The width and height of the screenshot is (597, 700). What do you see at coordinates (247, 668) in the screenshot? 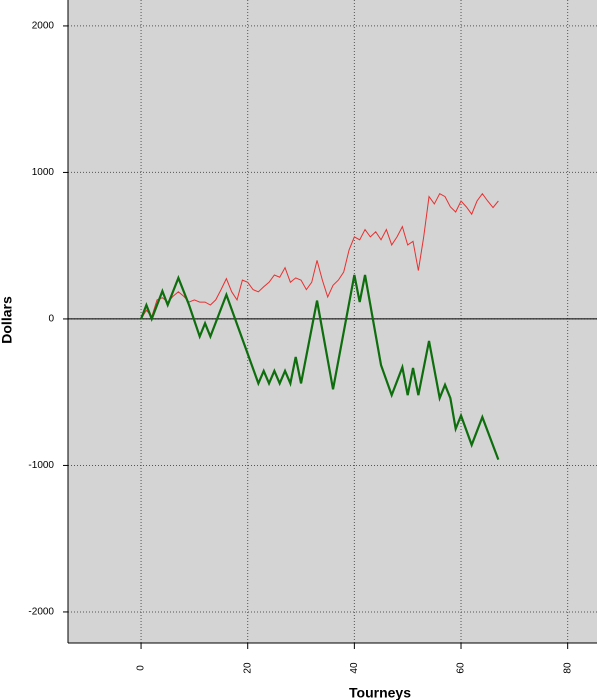
I see `x-tick-label: 20` at bounding box center [247, 668].